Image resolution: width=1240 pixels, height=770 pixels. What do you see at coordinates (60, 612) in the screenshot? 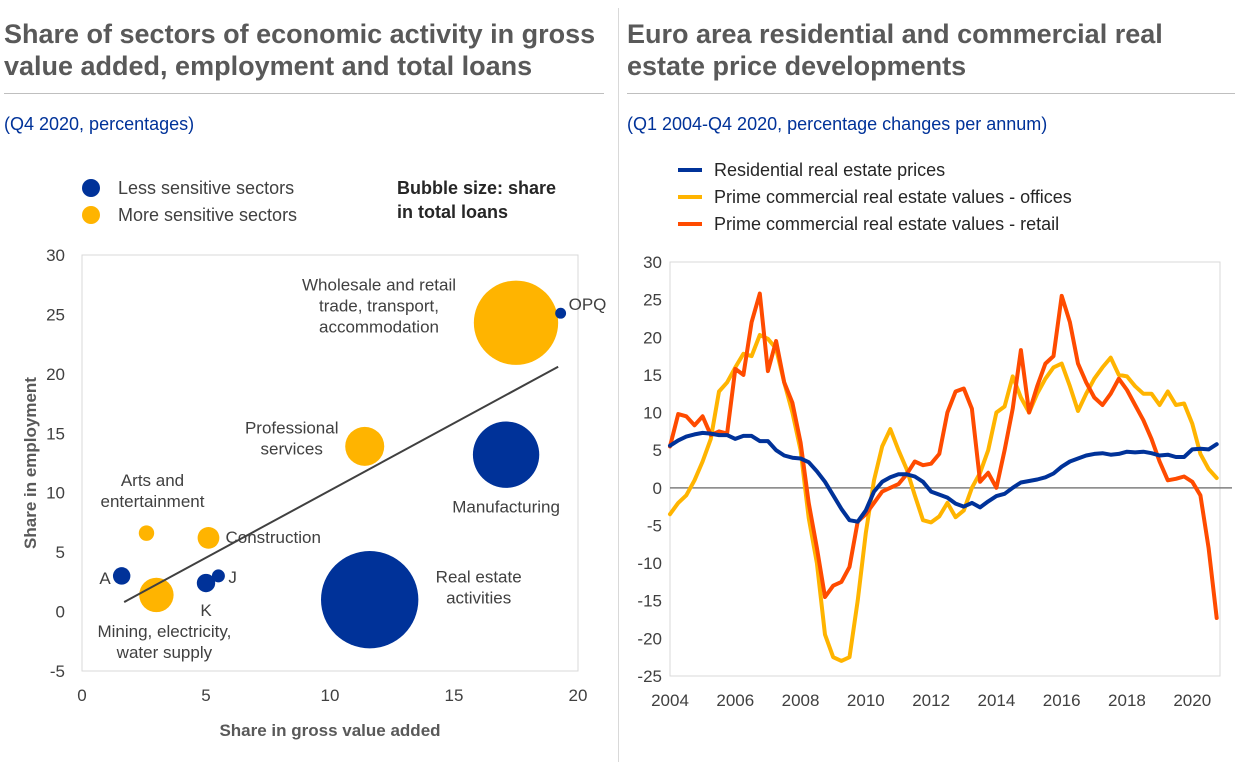
I see `bubble-y-tick-label: 0` at bounding box center [60, 612].